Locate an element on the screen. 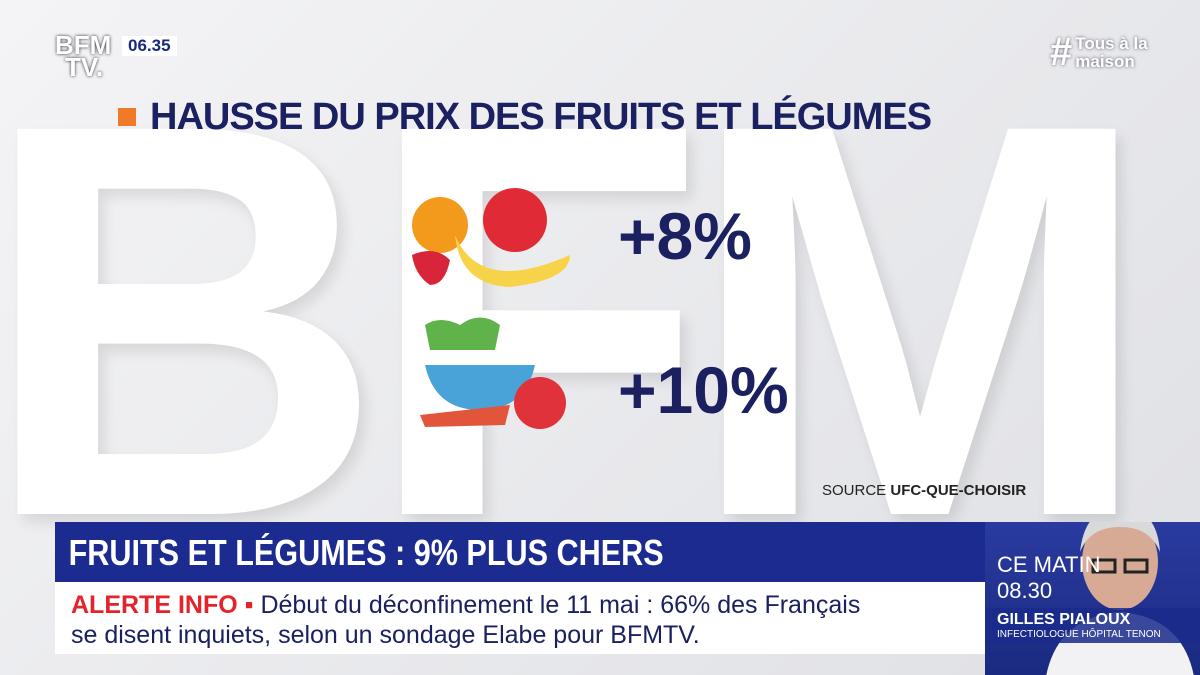 This screenshot has width=1200, height=675. logo-top: BFM is located at coordinates (83, 45).